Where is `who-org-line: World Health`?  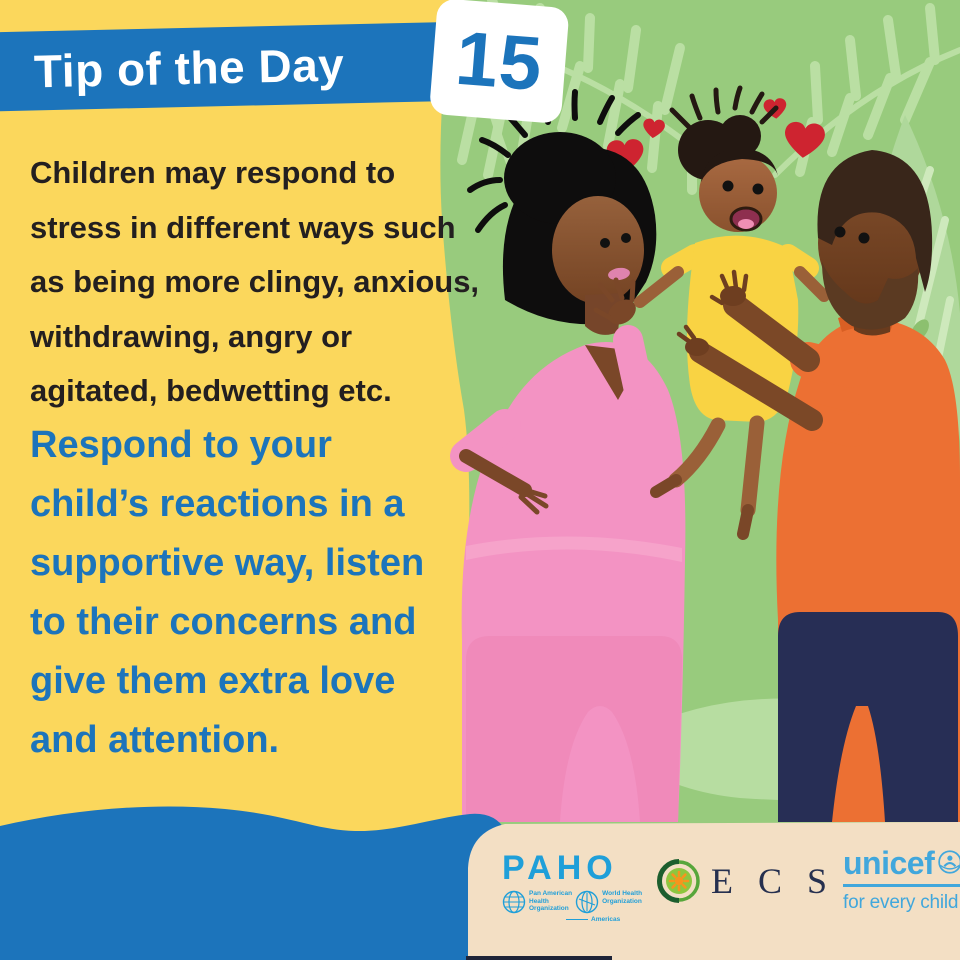 who-org-line: World Health is located at coordinates (622, 893).